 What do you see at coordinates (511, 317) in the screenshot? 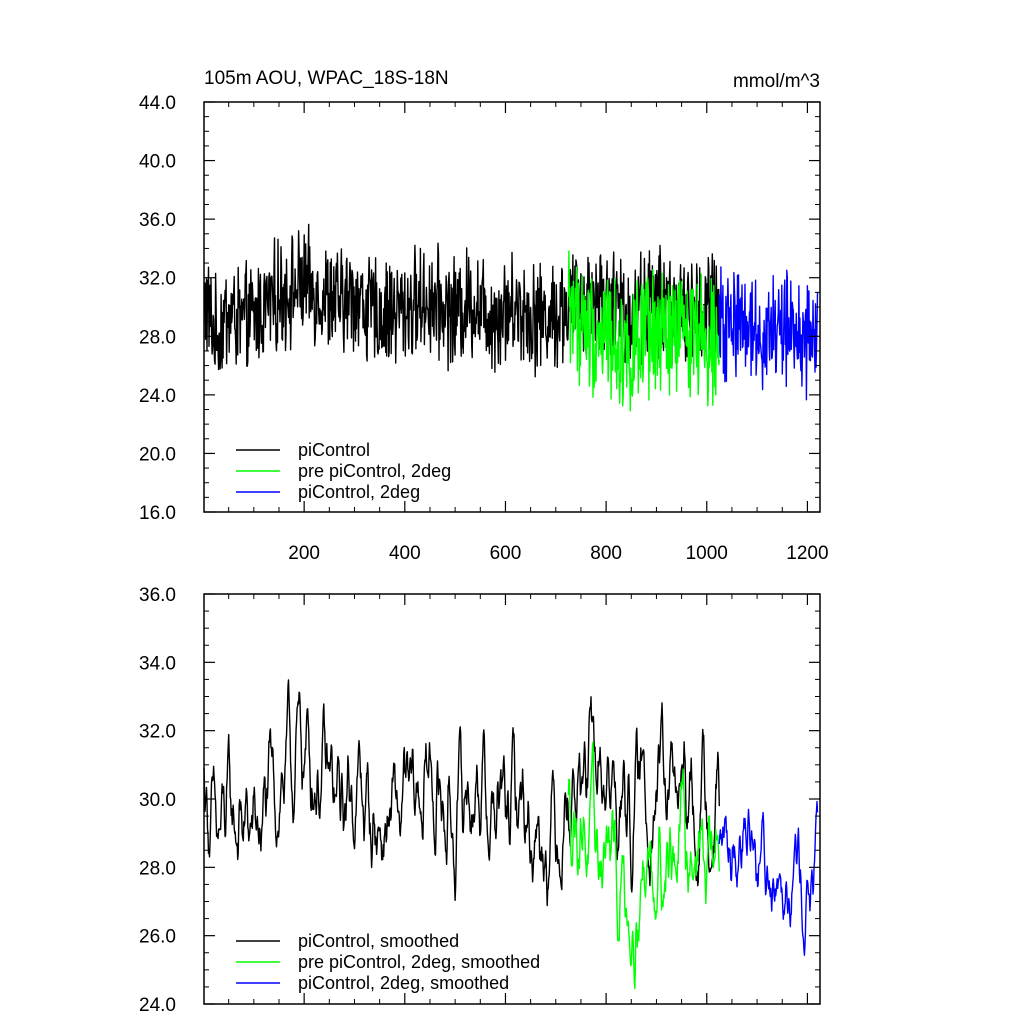
I see `top-series-layer` at bounding box center [511, 317].